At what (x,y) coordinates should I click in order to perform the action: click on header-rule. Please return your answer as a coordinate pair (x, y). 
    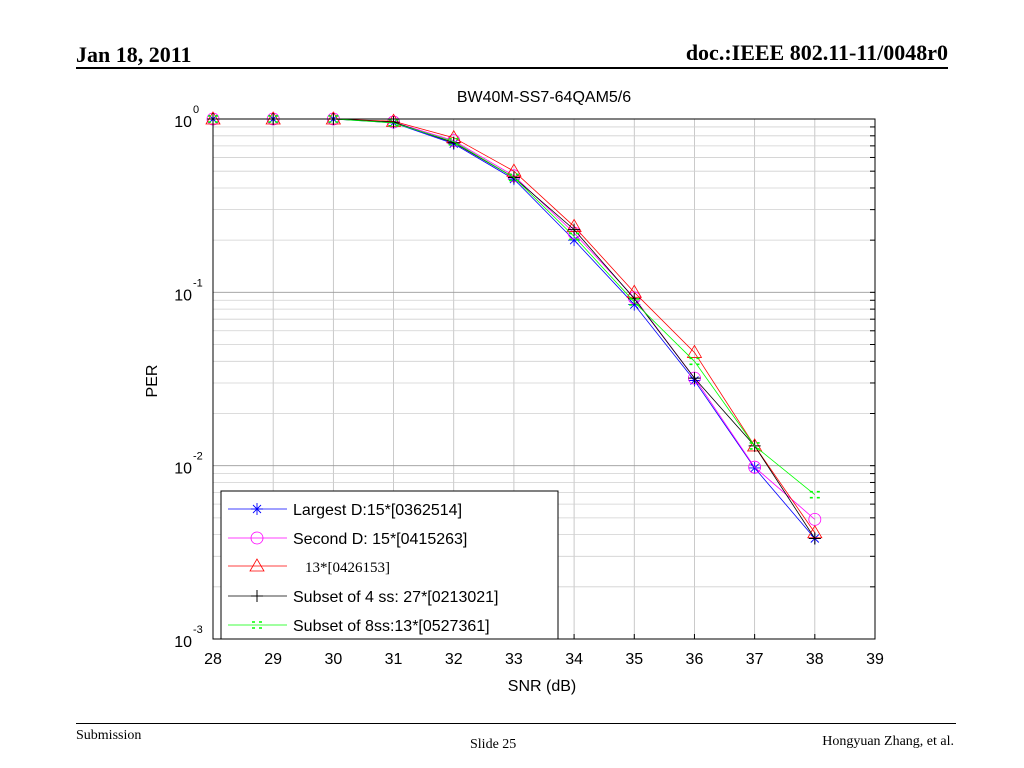
    Looking at the image, I should click on (512, 68).